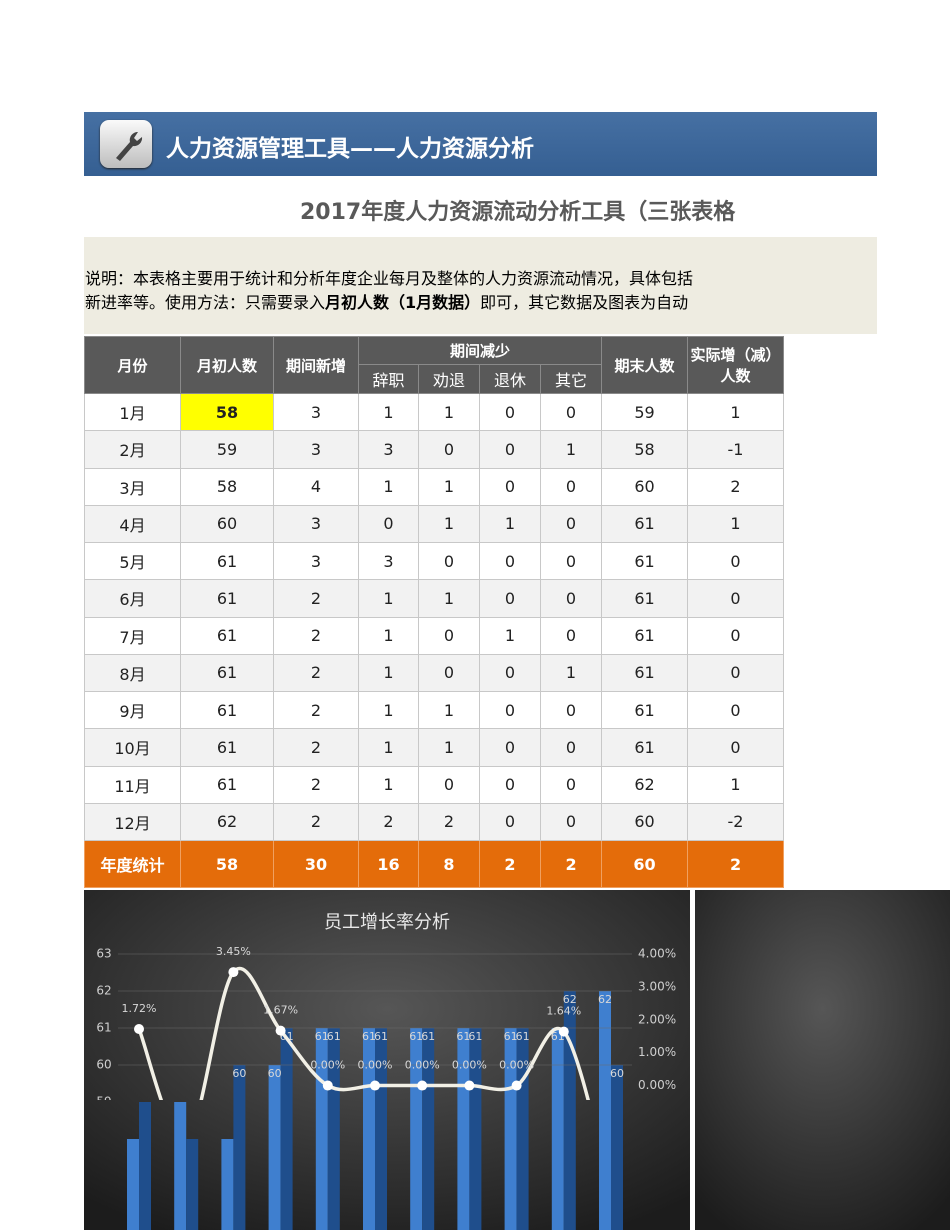 The height and width of the screenshot is (1230, 950). I want to click on row: 4月 60 3 0 1 1 0 61 1, so click(434, 524).